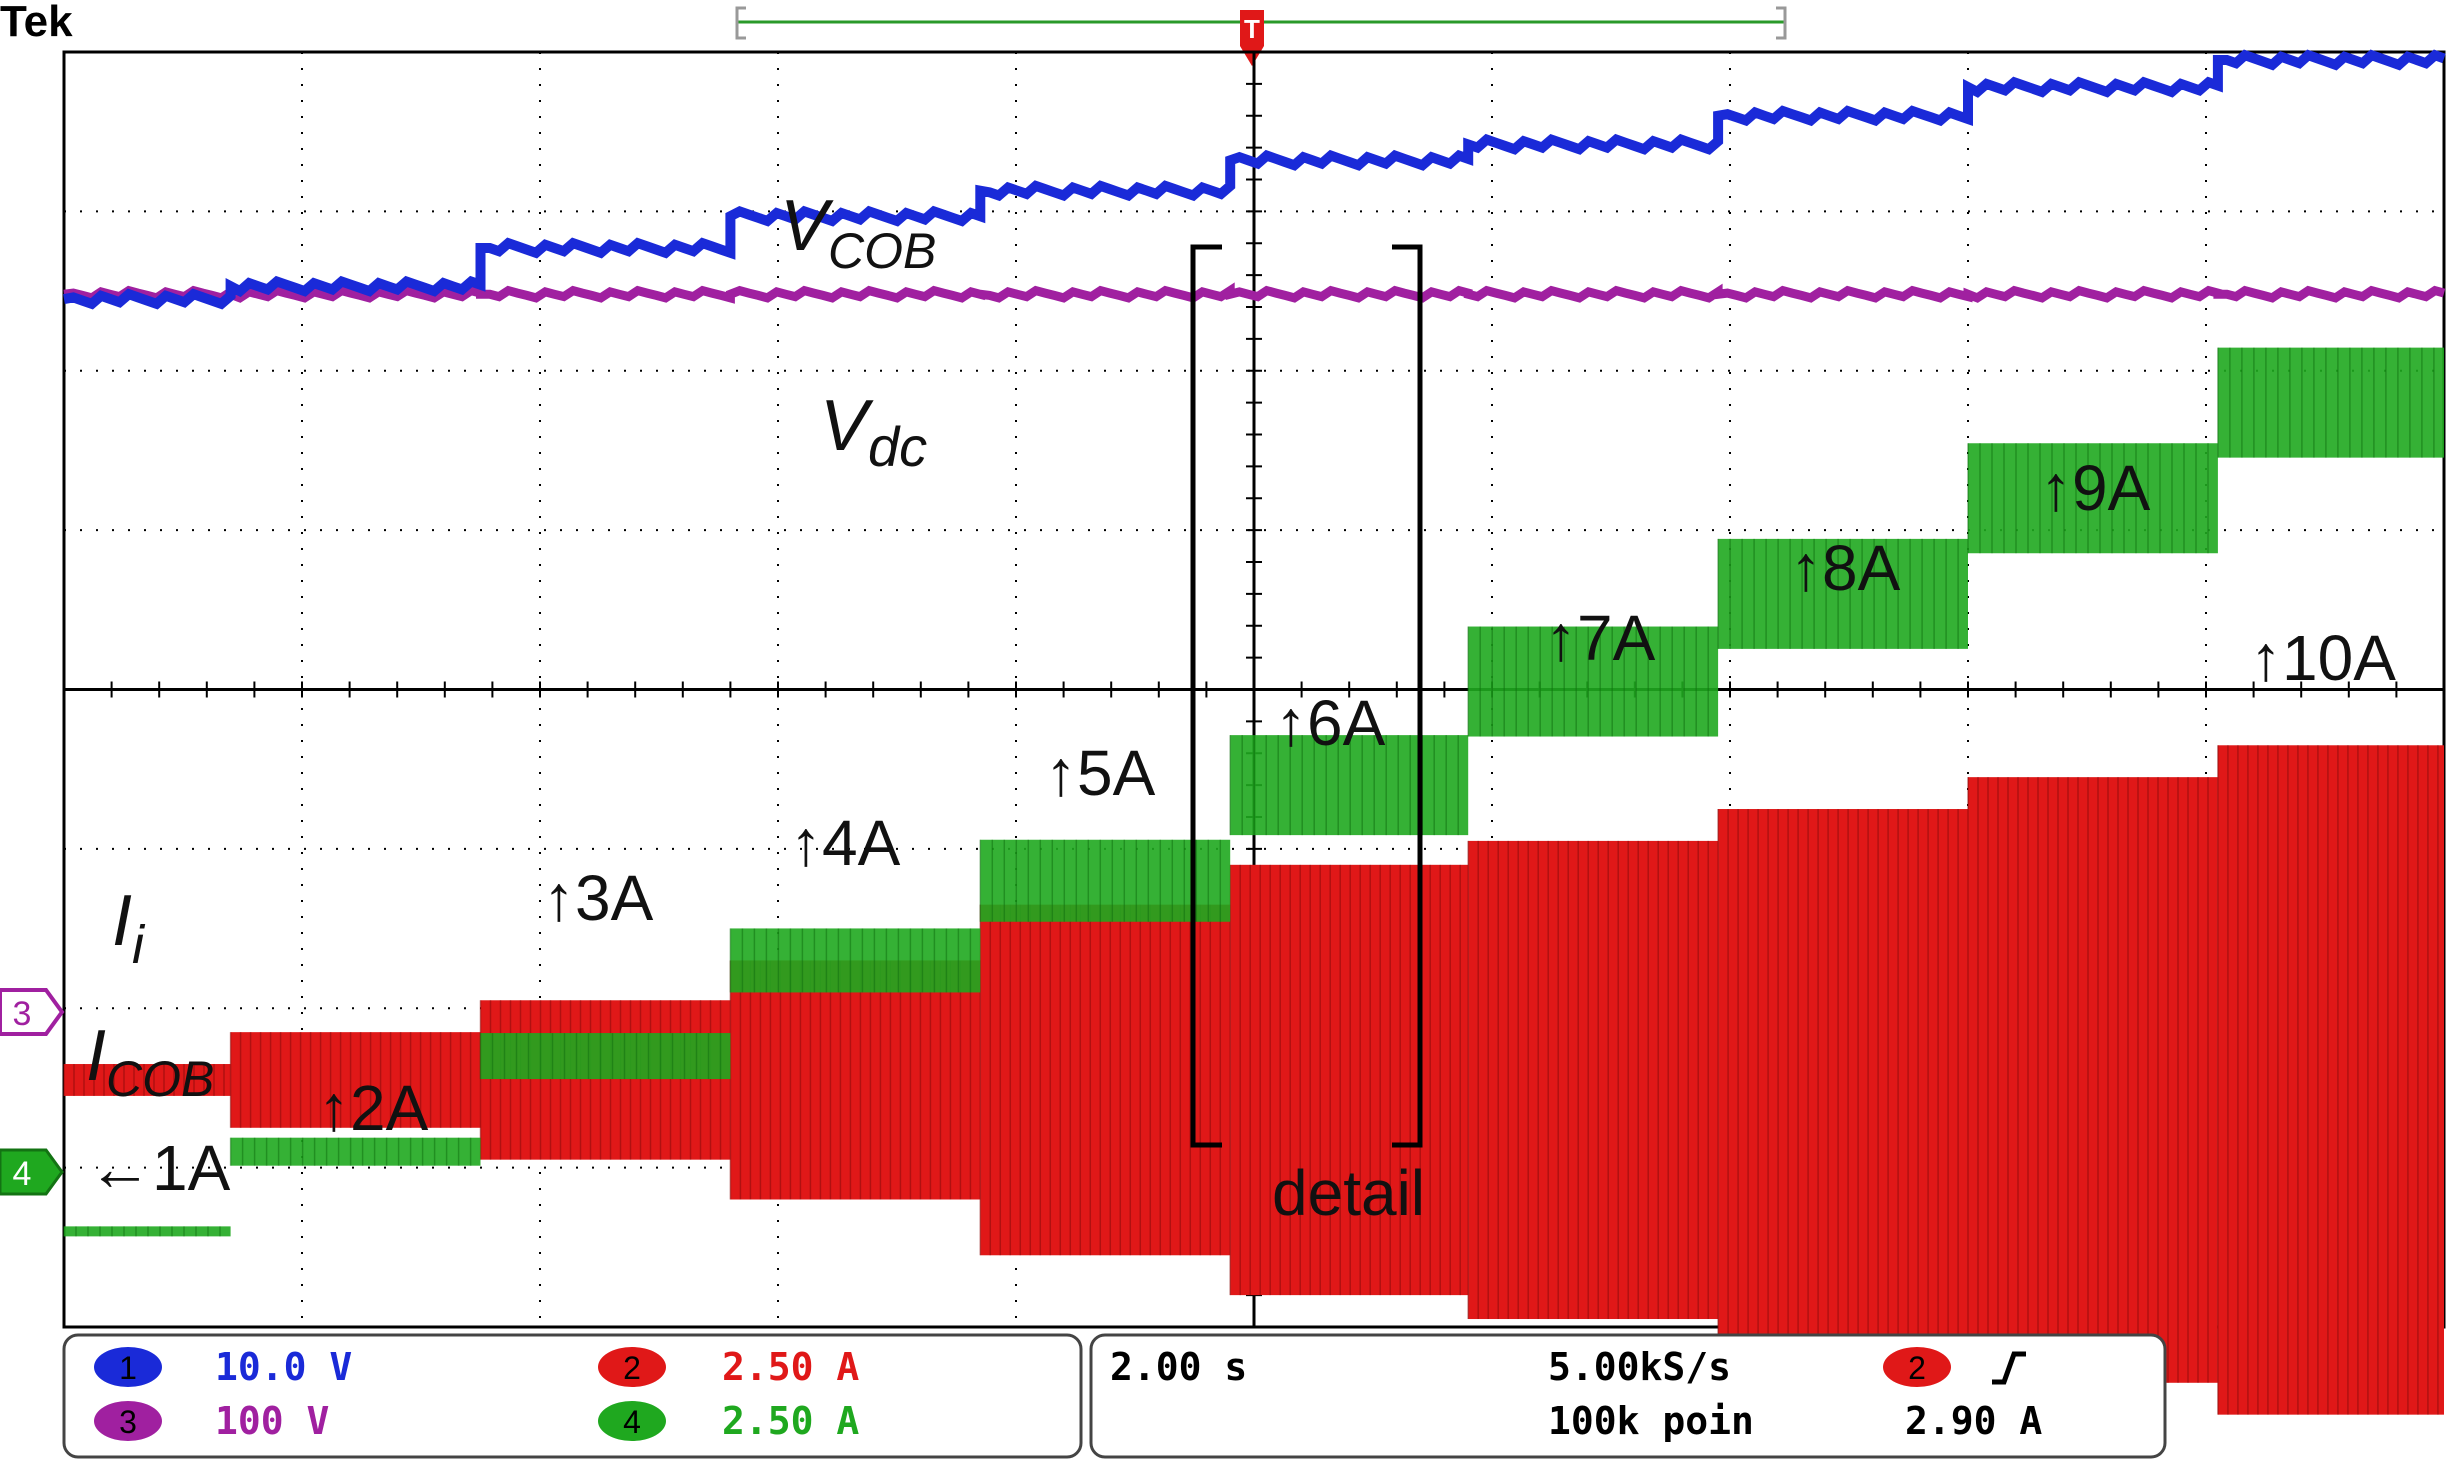 The image size is (2462, 1477). Describe the element at coordinates (897, 446) in the screenshot. I see `vdc-label-sub: dc` at that location.